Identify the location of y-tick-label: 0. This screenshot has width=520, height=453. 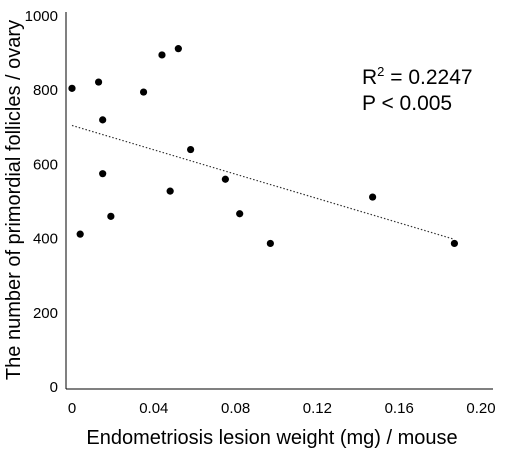
(54, 387).